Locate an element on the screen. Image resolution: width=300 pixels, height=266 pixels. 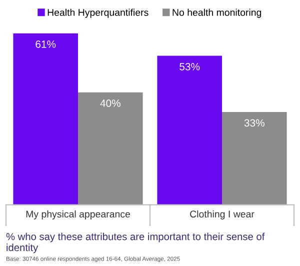
data-label: 53% is located at coordinates (190, 66).